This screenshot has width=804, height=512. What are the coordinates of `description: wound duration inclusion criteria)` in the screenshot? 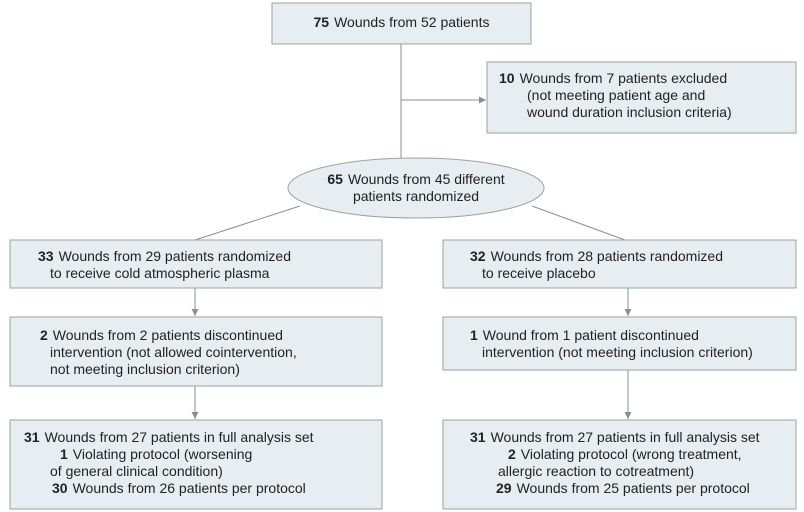 It's located at (629, 112).